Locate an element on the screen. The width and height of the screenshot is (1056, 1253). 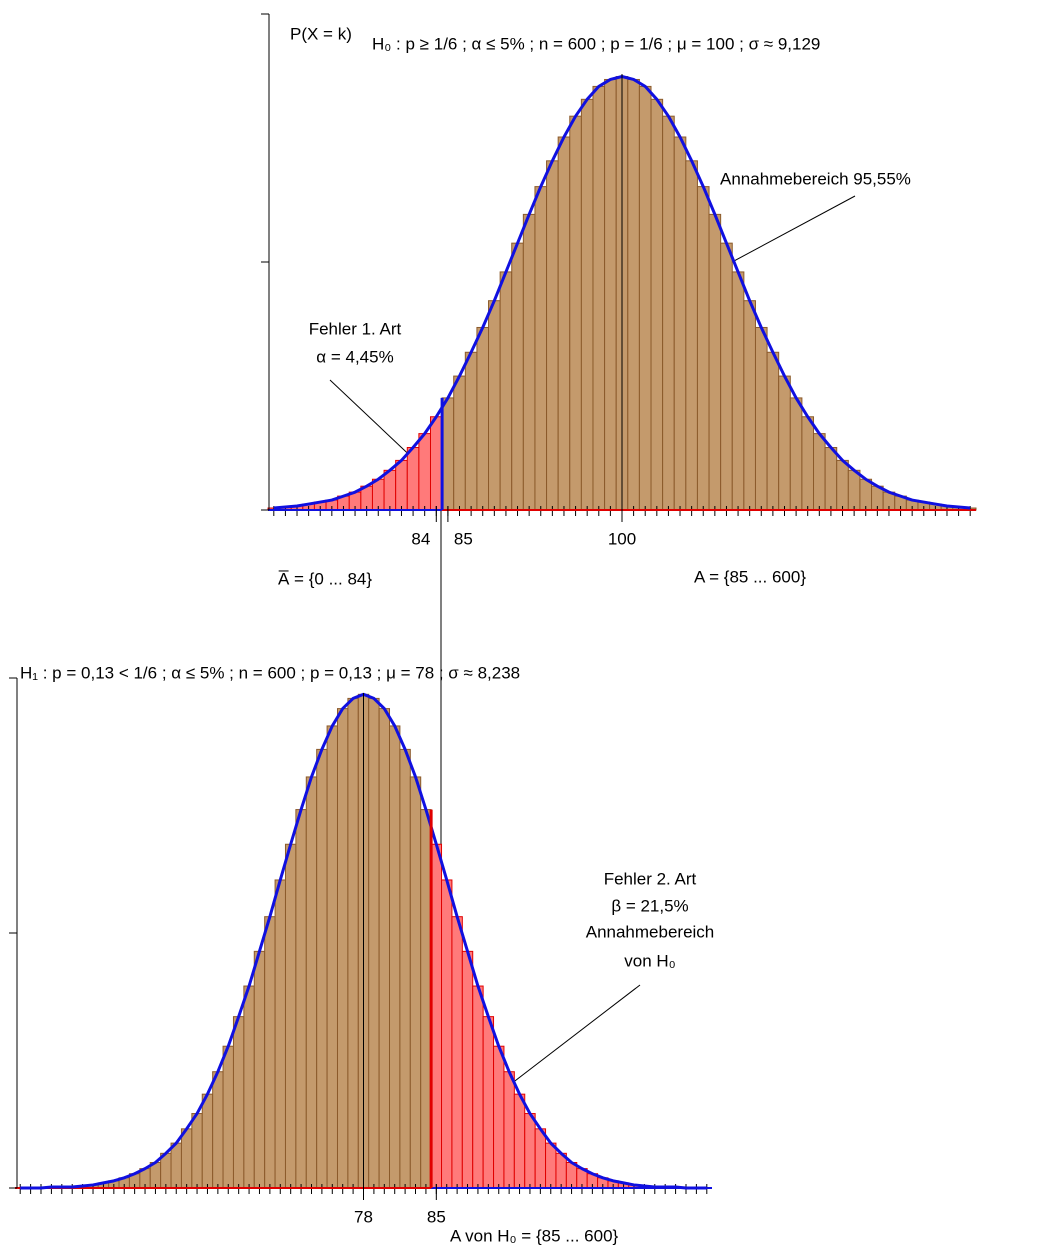
x-tick-label: 100 is located at coordinates (622, 538).